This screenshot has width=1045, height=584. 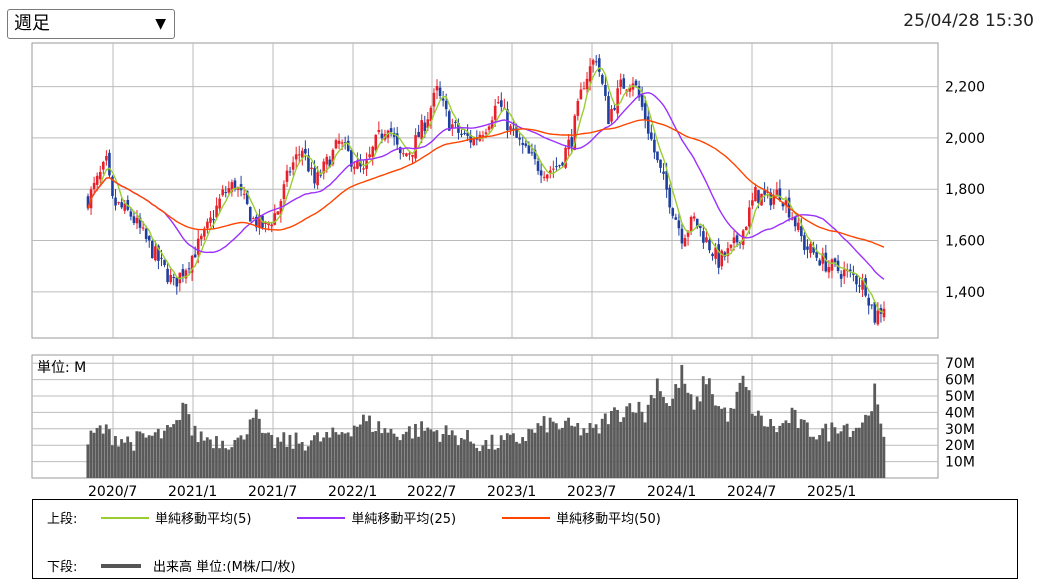 I want to click on y-tick-label: 1,400, so click(x=965, y=293).